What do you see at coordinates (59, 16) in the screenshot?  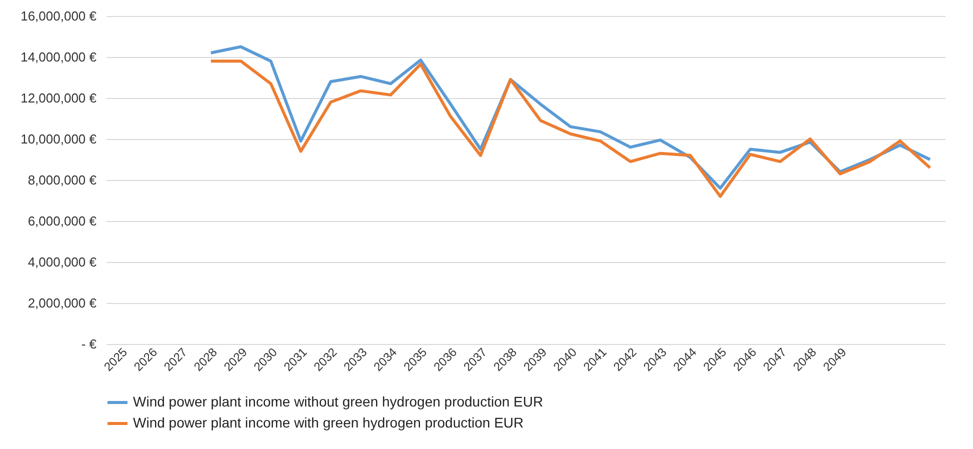 I see `y-tick-label: 16,000,000 €` at bounding box center [59, 16].